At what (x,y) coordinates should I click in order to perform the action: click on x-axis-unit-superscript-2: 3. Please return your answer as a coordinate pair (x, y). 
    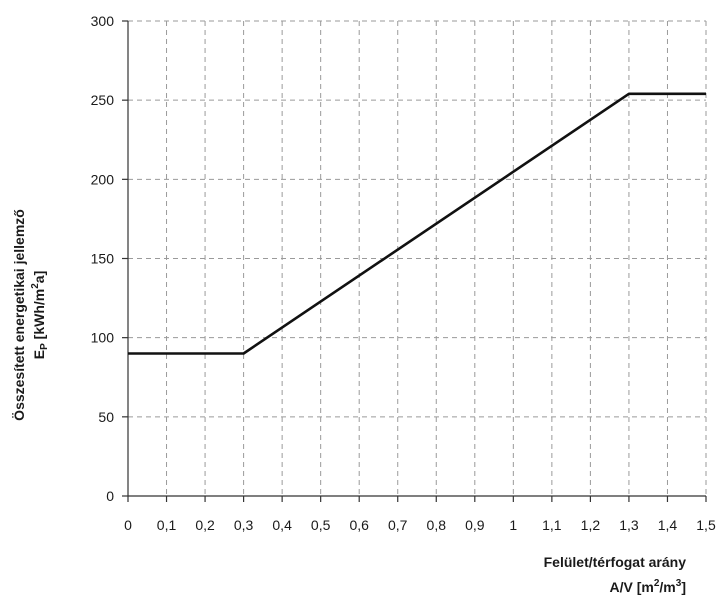
    Looking at the image, I should click on (679, 583).